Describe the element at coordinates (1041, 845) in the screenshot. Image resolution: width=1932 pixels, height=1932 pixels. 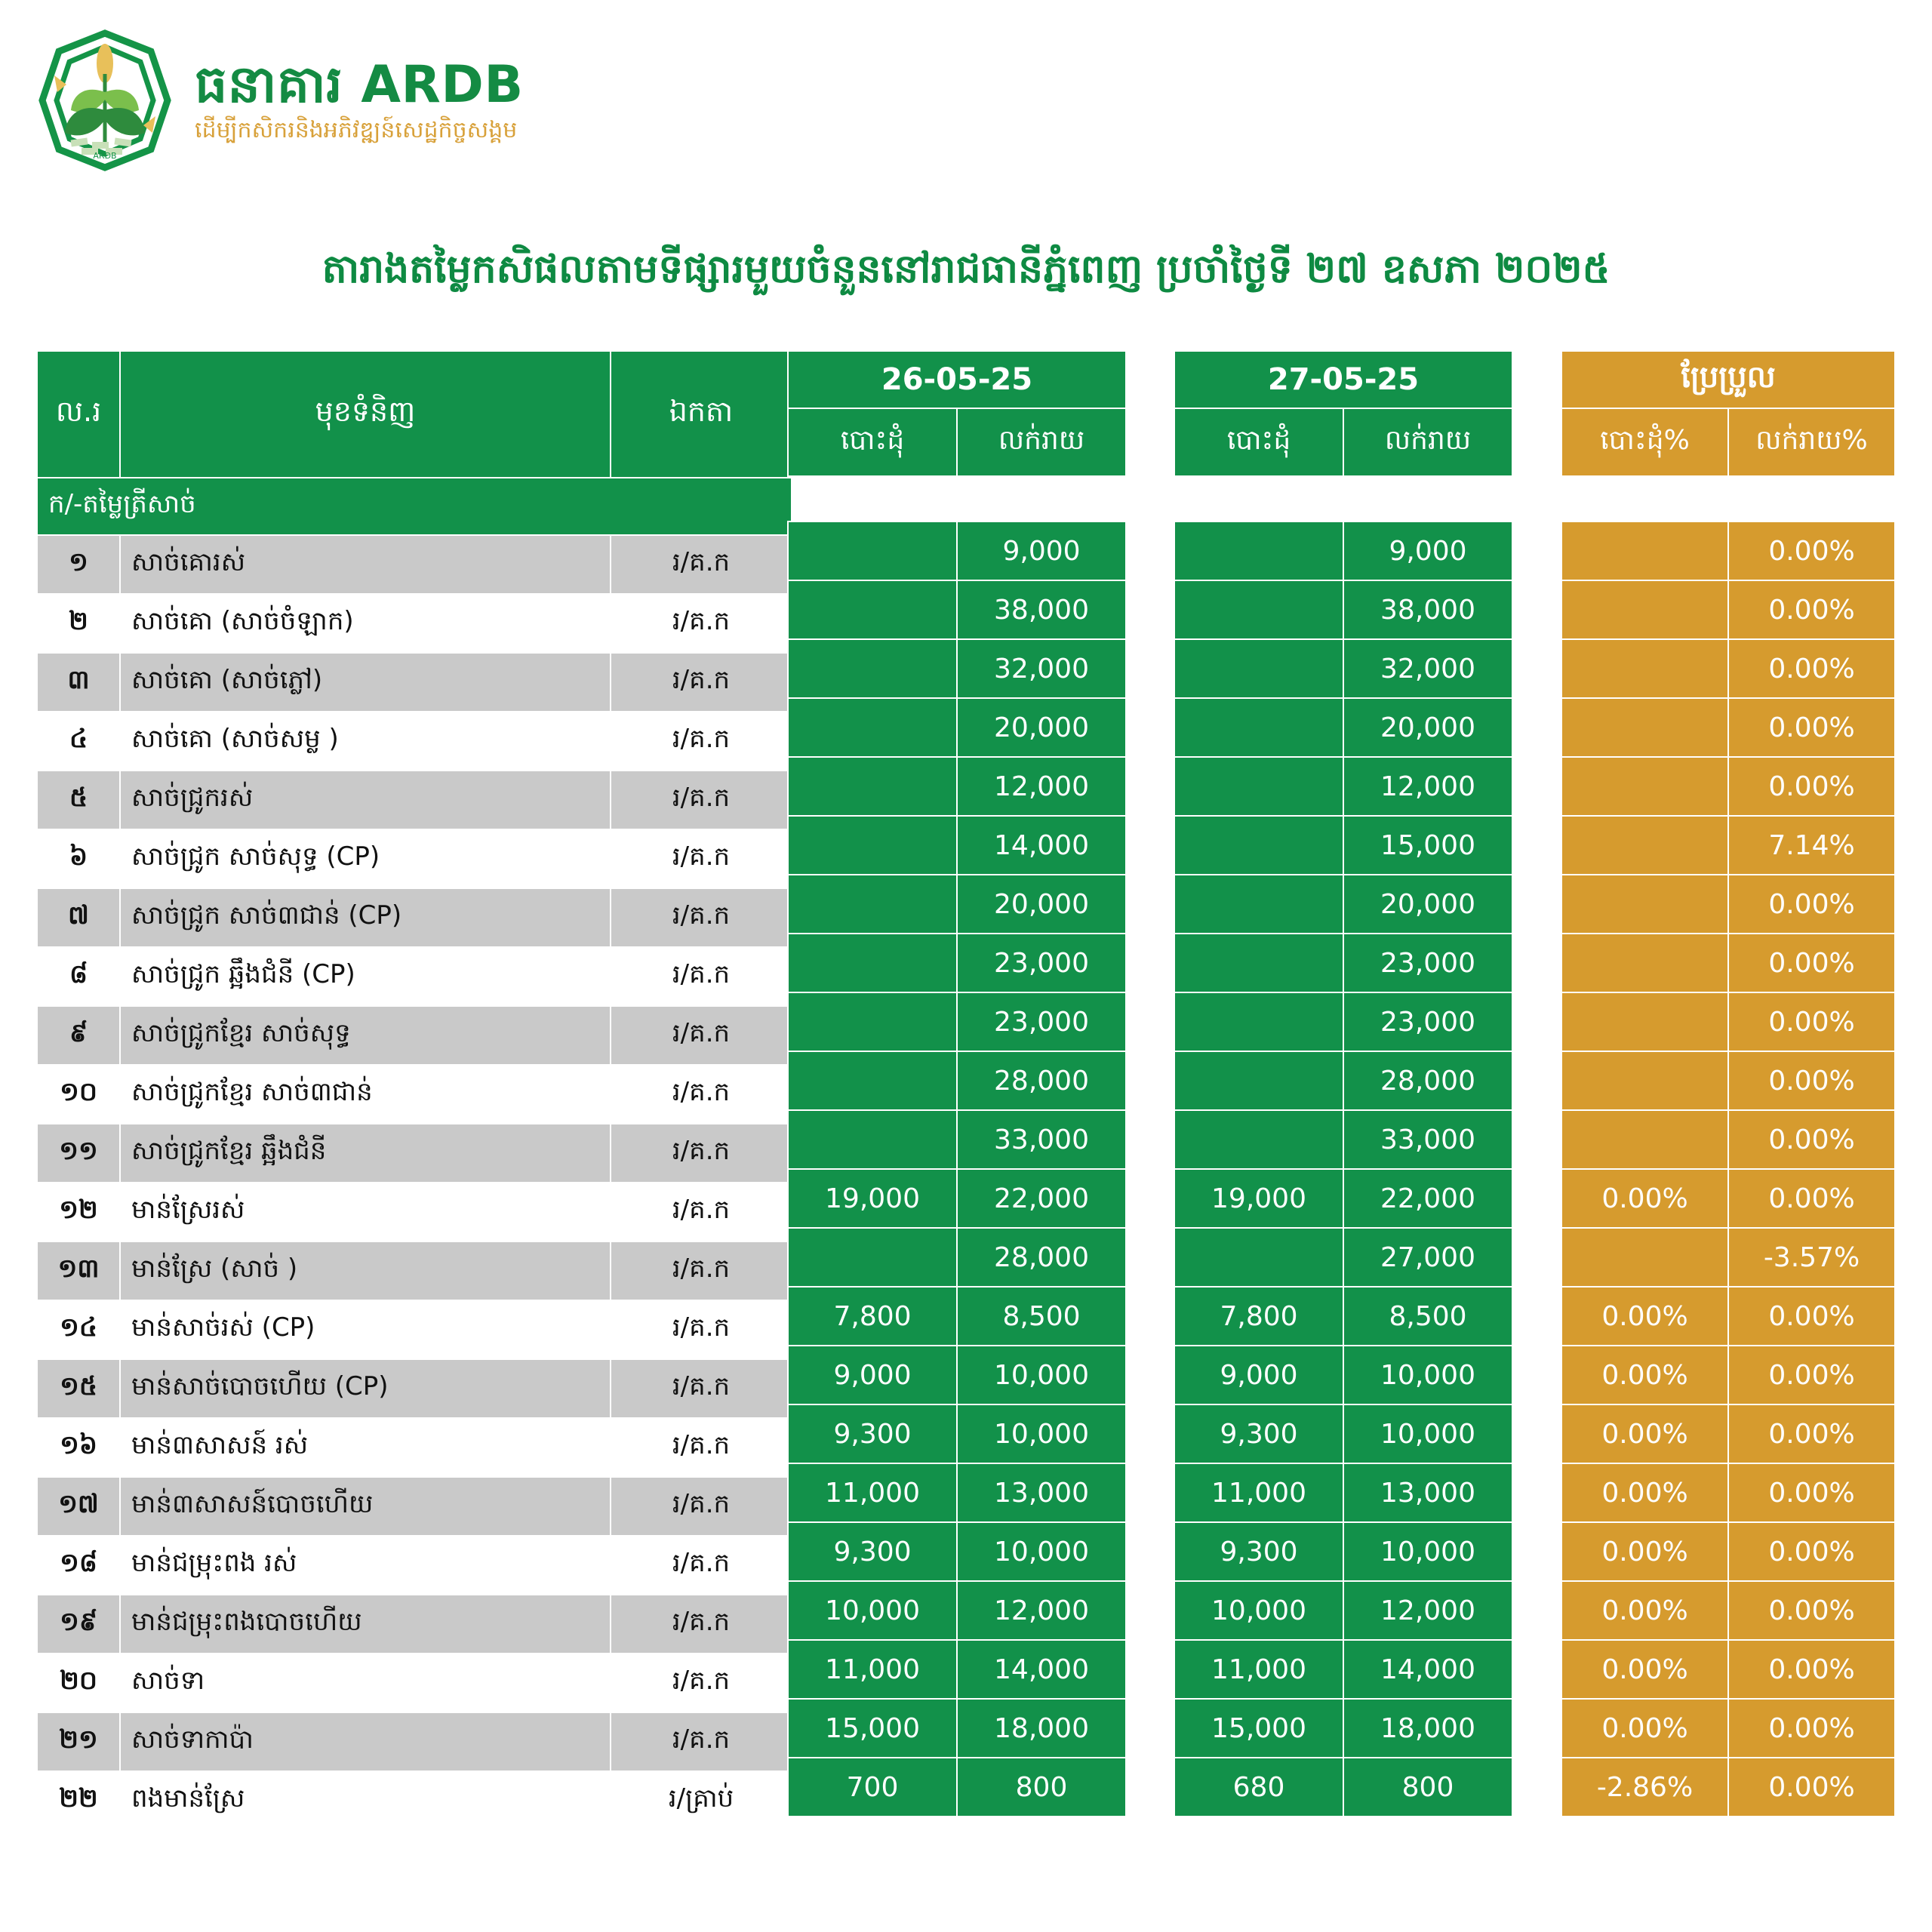
I see `date1-retail-value: 14,000` at that location.